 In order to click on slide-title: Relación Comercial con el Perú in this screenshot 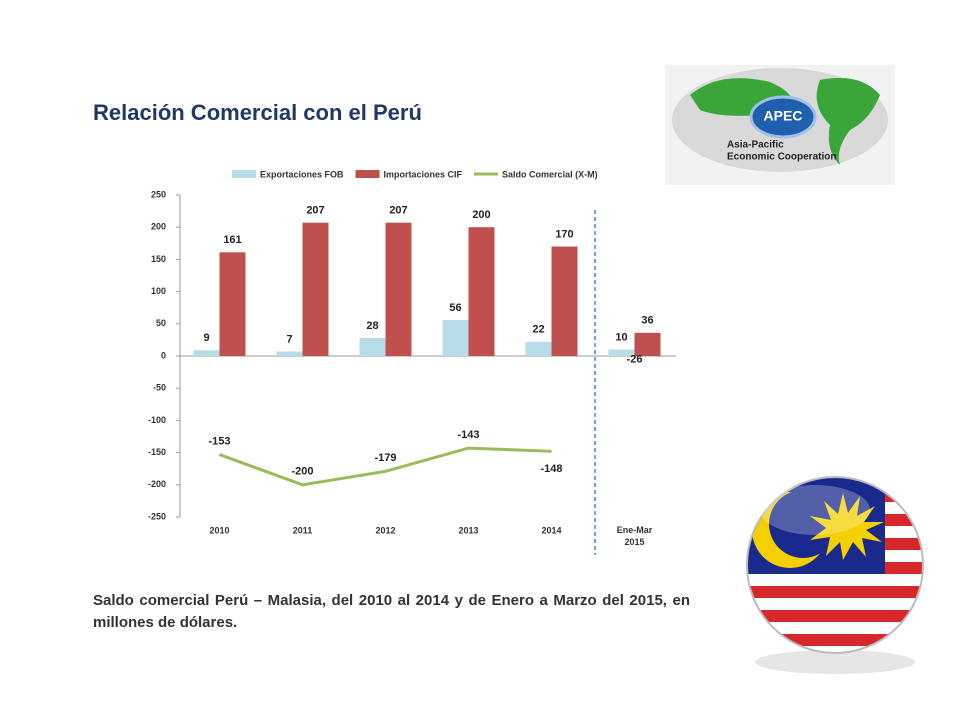, I will do `click(257, 112)`.